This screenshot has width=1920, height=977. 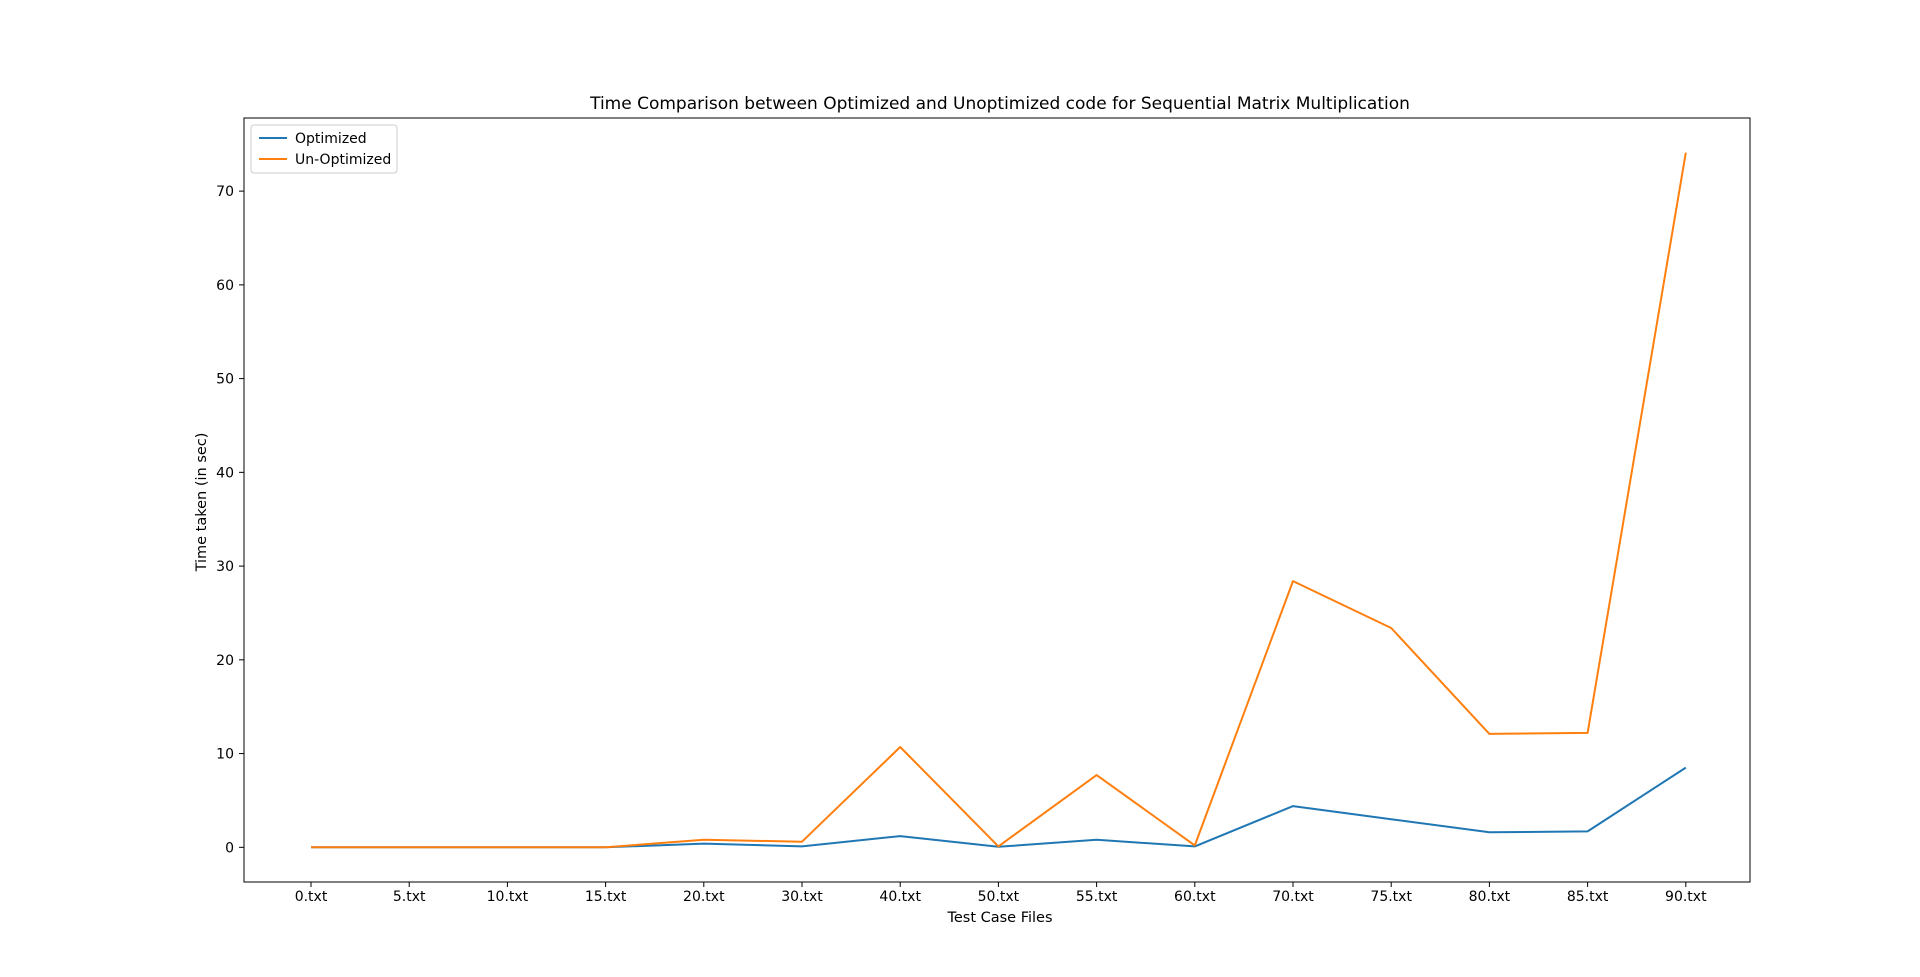 What do you see at coordinates (900, 897) in the screenshot?
I see `x-tick-label: 40.txt` at bounding box center [900, 897].